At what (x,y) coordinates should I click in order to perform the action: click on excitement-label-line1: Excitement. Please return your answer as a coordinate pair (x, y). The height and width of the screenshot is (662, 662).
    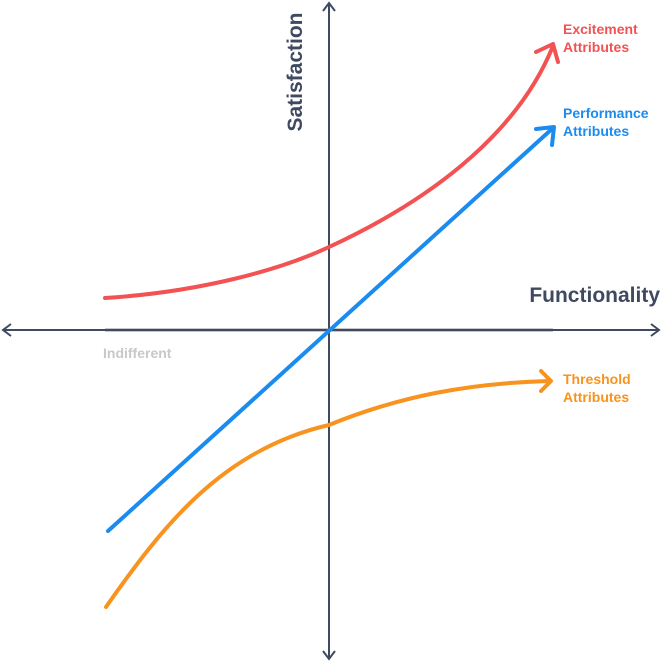
    Looking at the image, I should click on (600, 29).